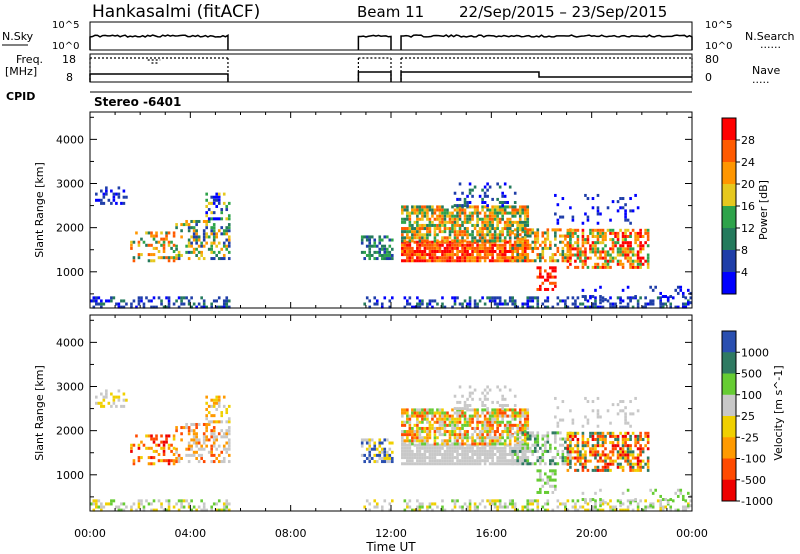  Describe the element at coordinates (592, 533) in the screenshot. I see `x-tick-label: 20:00` at that location.